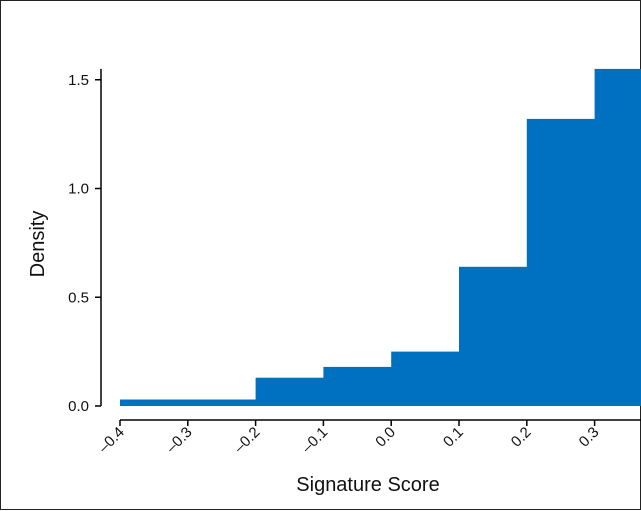  Describe the element at coordinates (111, 440) in the screenshot. I see `x-tick-label-0: –0.4` at that location.